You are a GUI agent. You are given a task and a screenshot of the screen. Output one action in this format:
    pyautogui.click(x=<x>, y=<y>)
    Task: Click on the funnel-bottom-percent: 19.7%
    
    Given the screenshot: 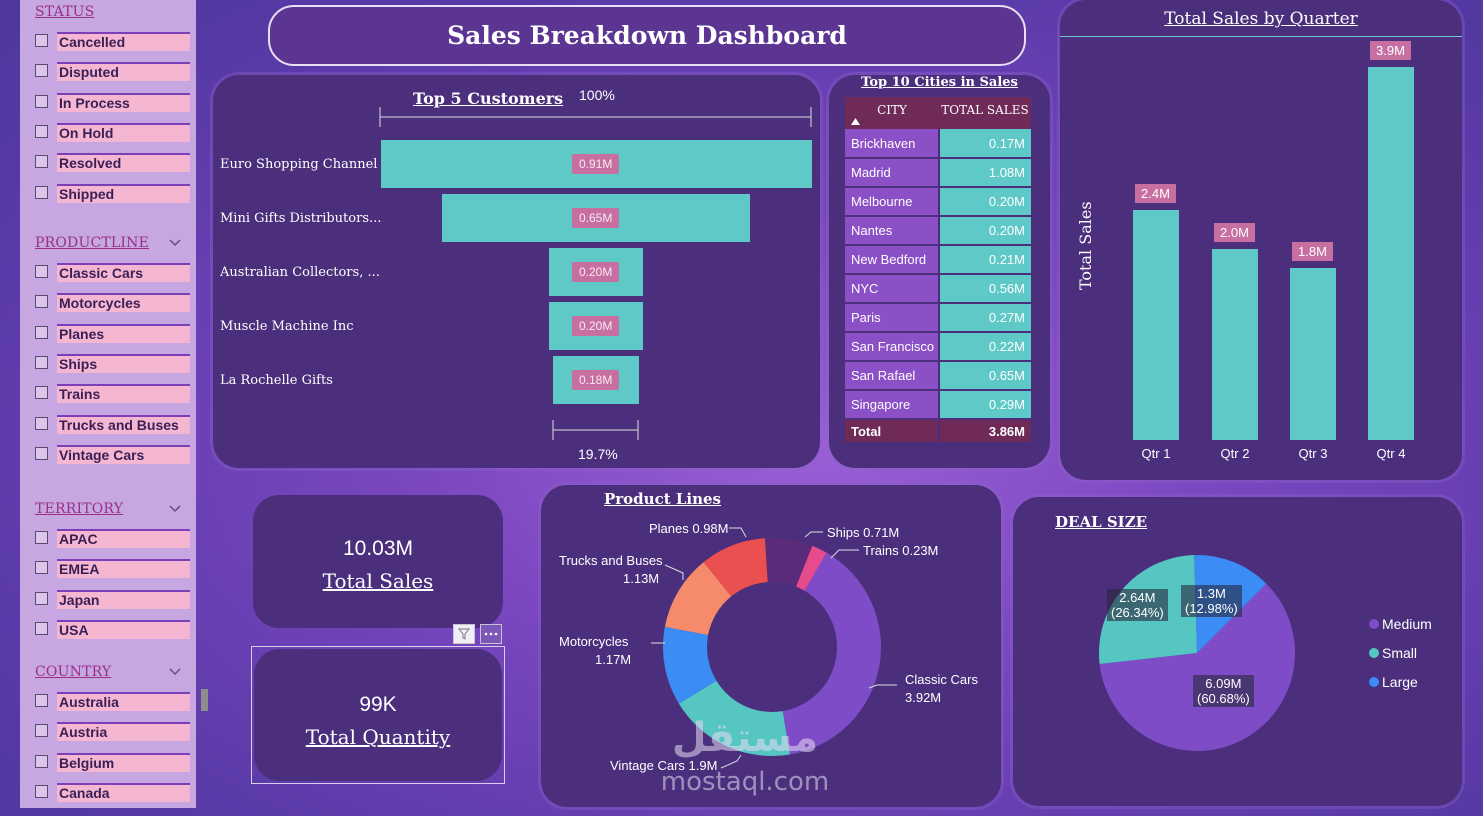 What is the action you would take?
    pyautogui.click(x=598, y=454)
    